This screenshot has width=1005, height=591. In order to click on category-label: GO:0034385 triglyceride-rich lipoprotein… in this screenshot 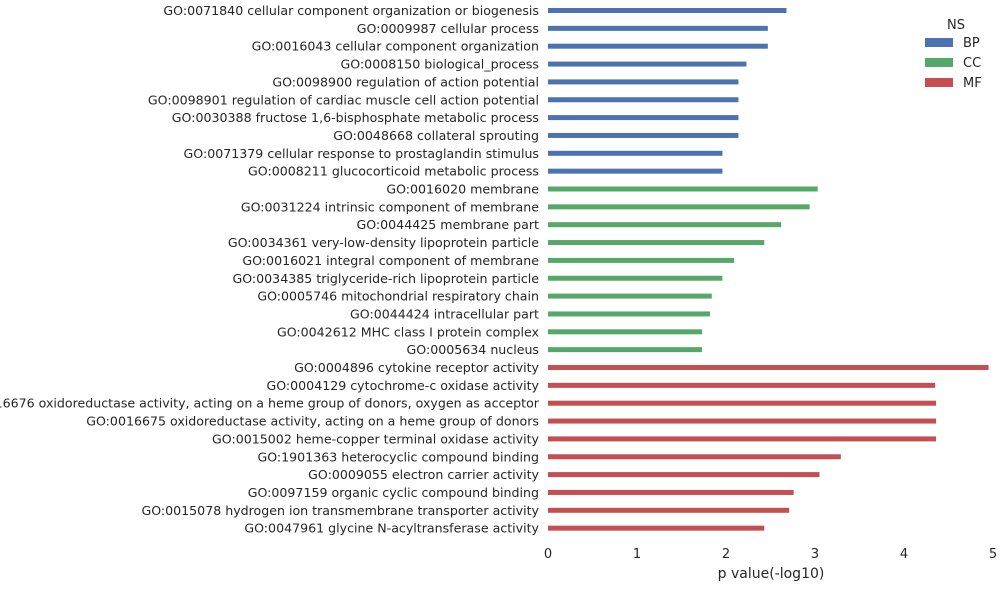, I will do `click(385, 278)`.